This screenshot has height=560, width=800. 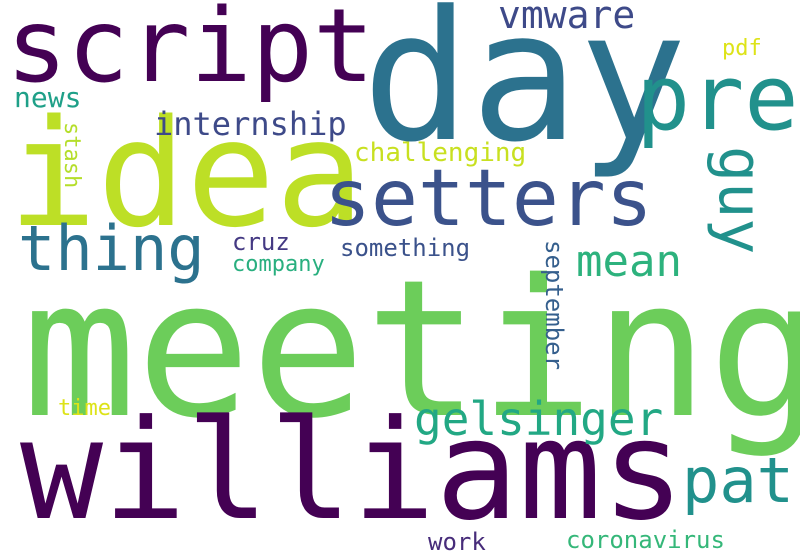 What do you see at coordinates (539, 419) in the screenshot?
I see `word-gelsinger: gelsinger` at bounding box center [539, 419].